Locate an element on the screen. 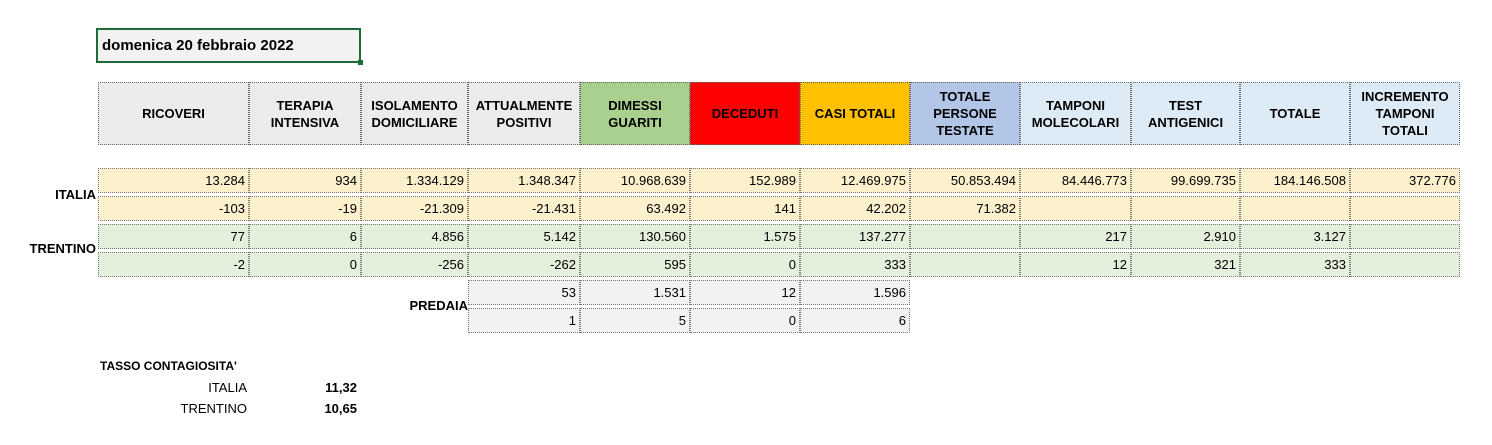  italia-cell: 42.202 is located at coordinates (855, 208).